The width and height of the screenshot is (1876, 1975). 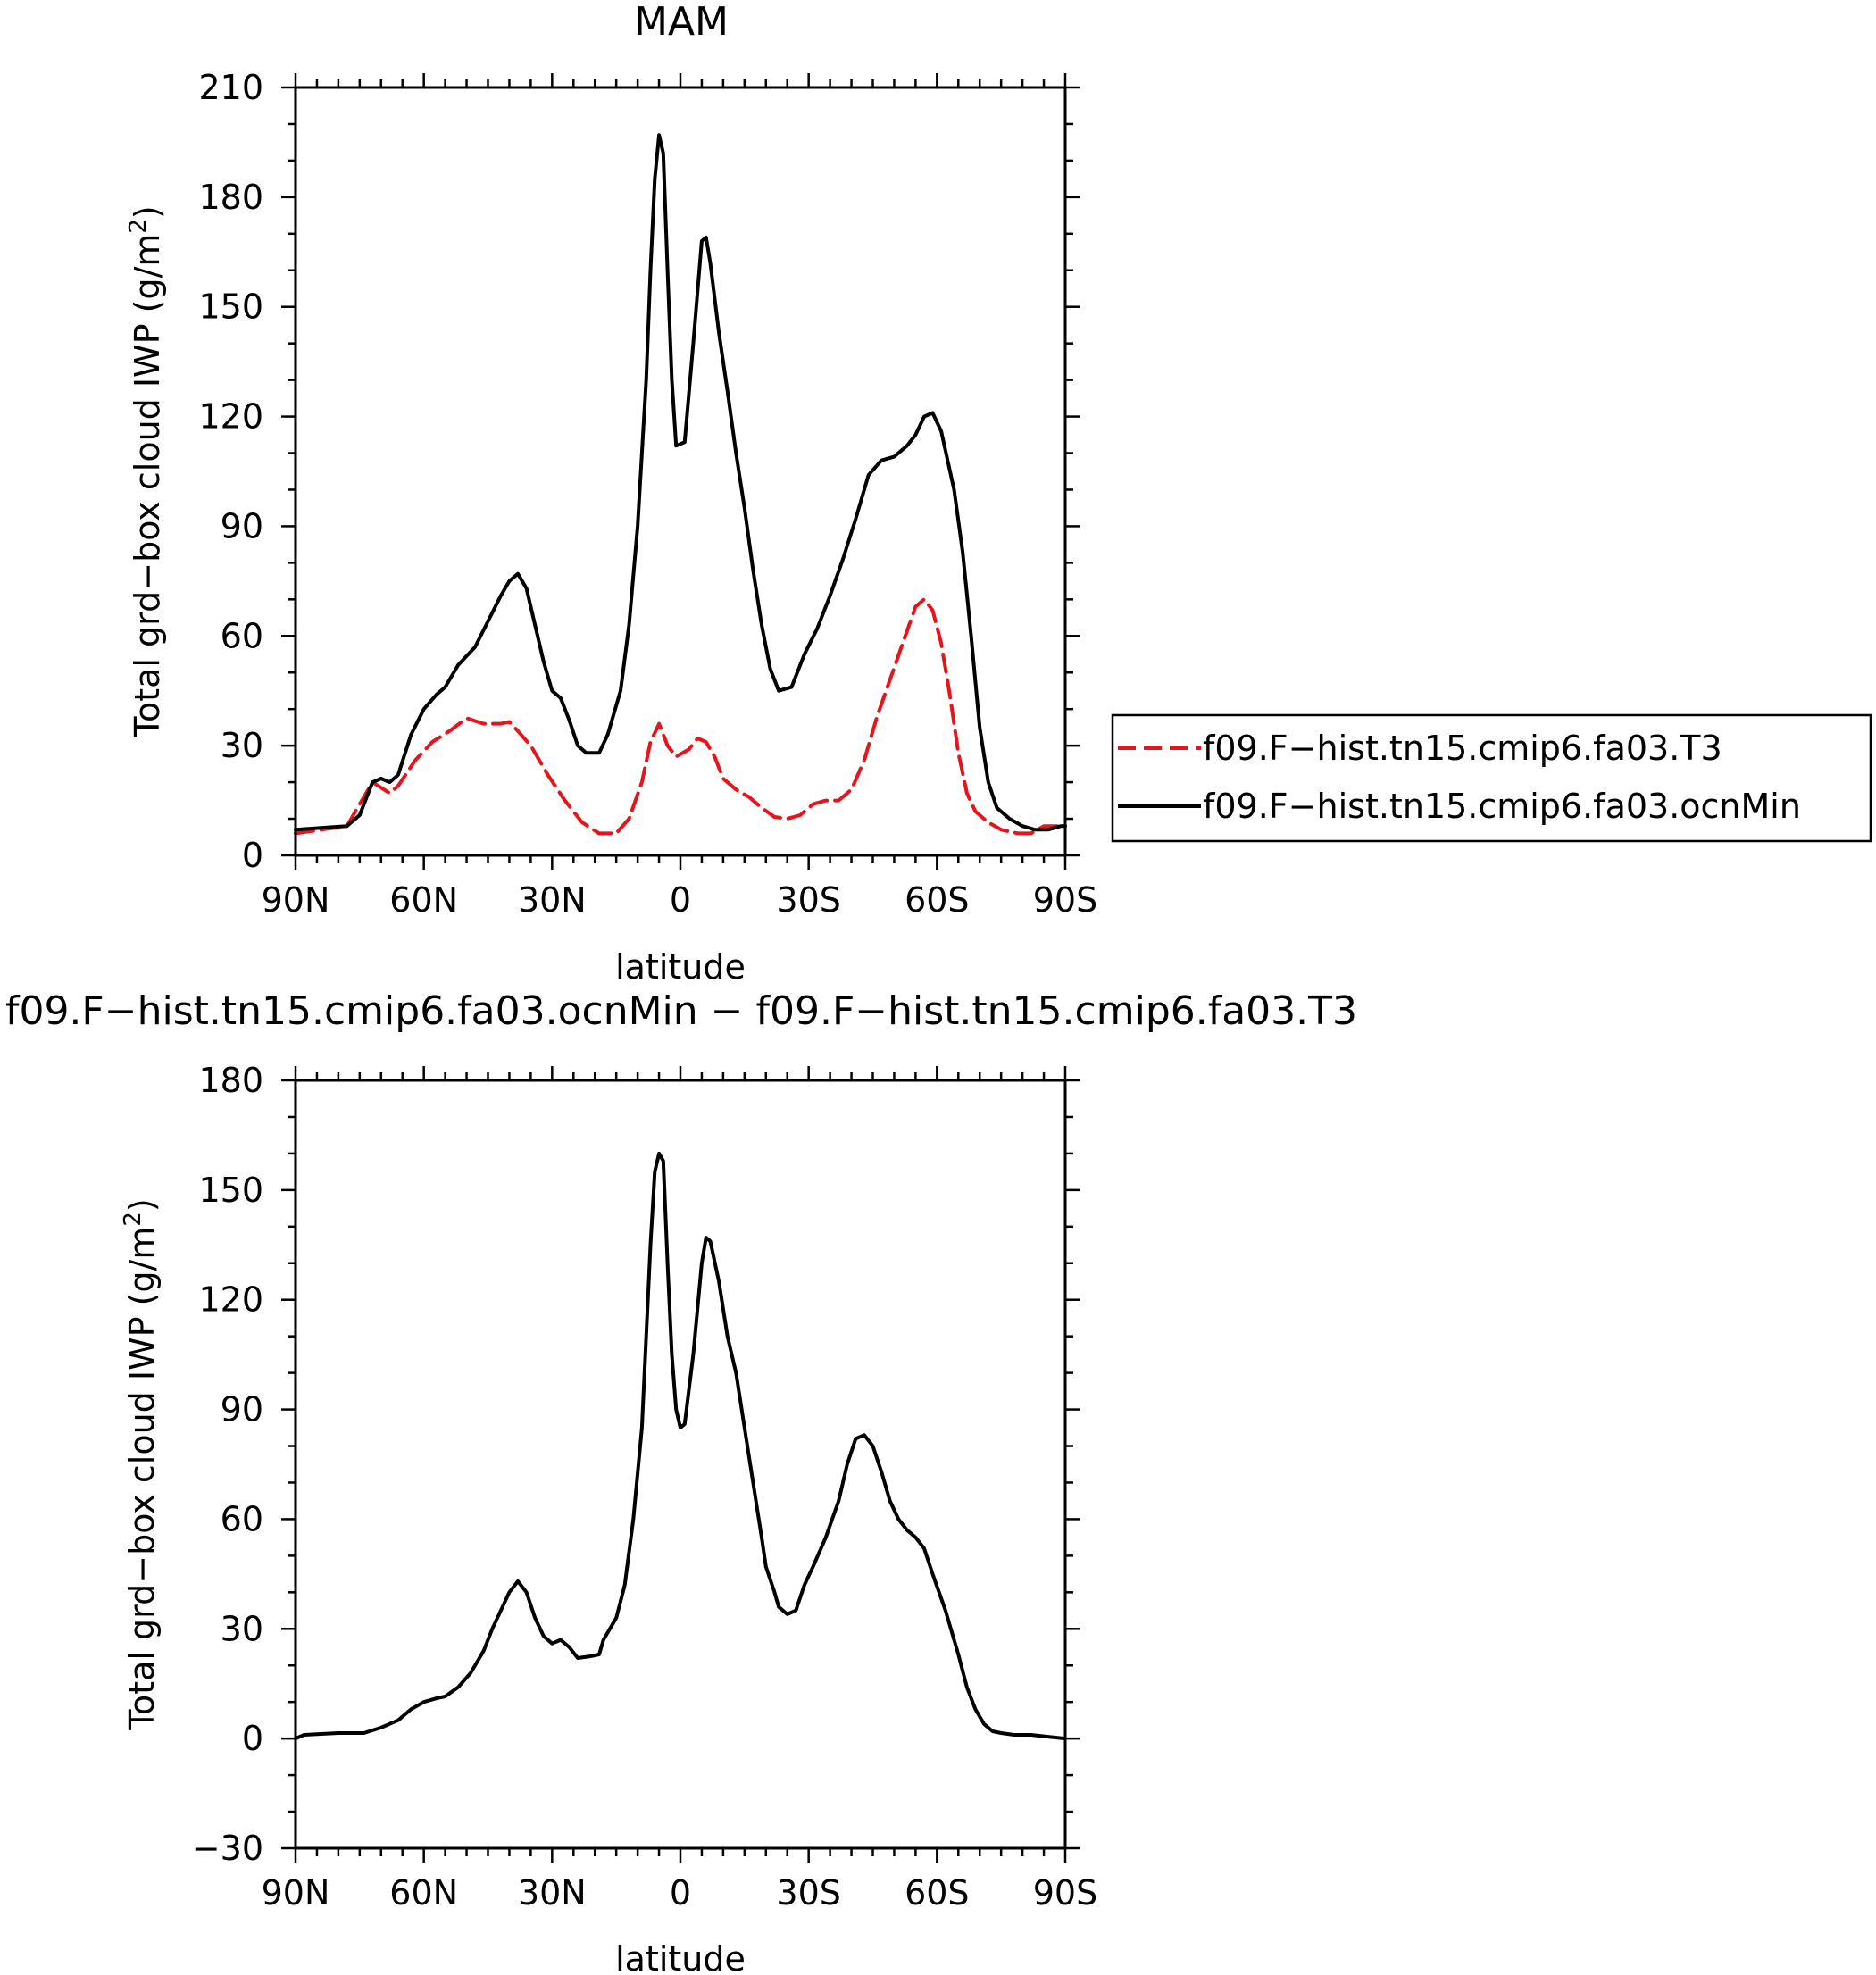 I want to click on bottom-chart-ylabel: Total grd−box cloud IWP (g/m2), so click(x=141, y=1465).